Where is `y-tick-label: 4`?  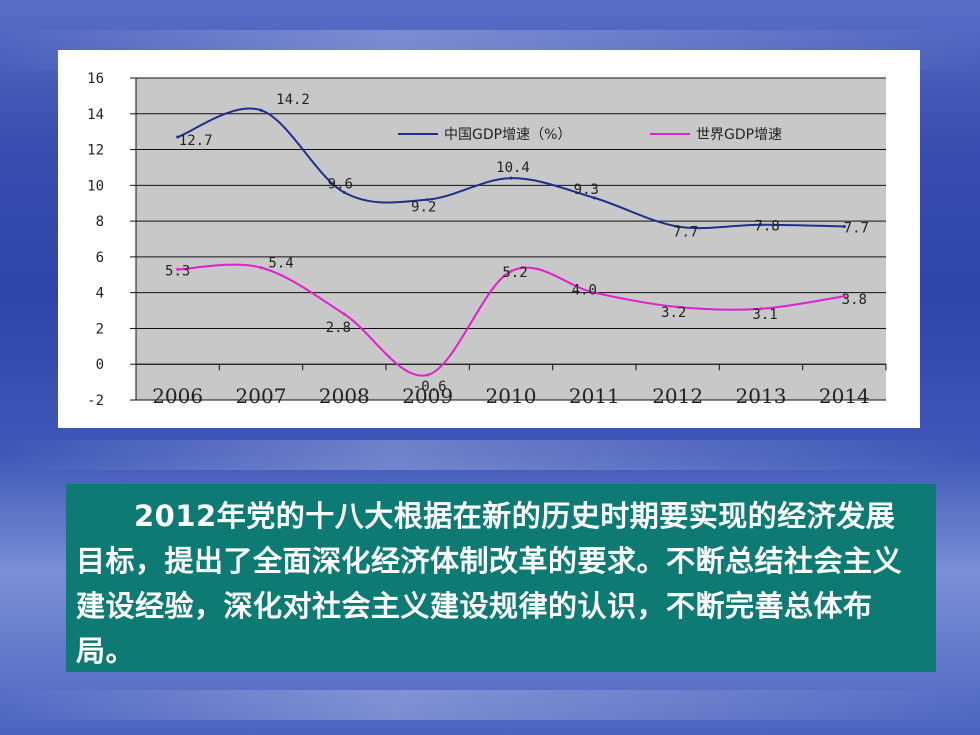
y-tick-label: 4 is located at coordinates (100, 294).